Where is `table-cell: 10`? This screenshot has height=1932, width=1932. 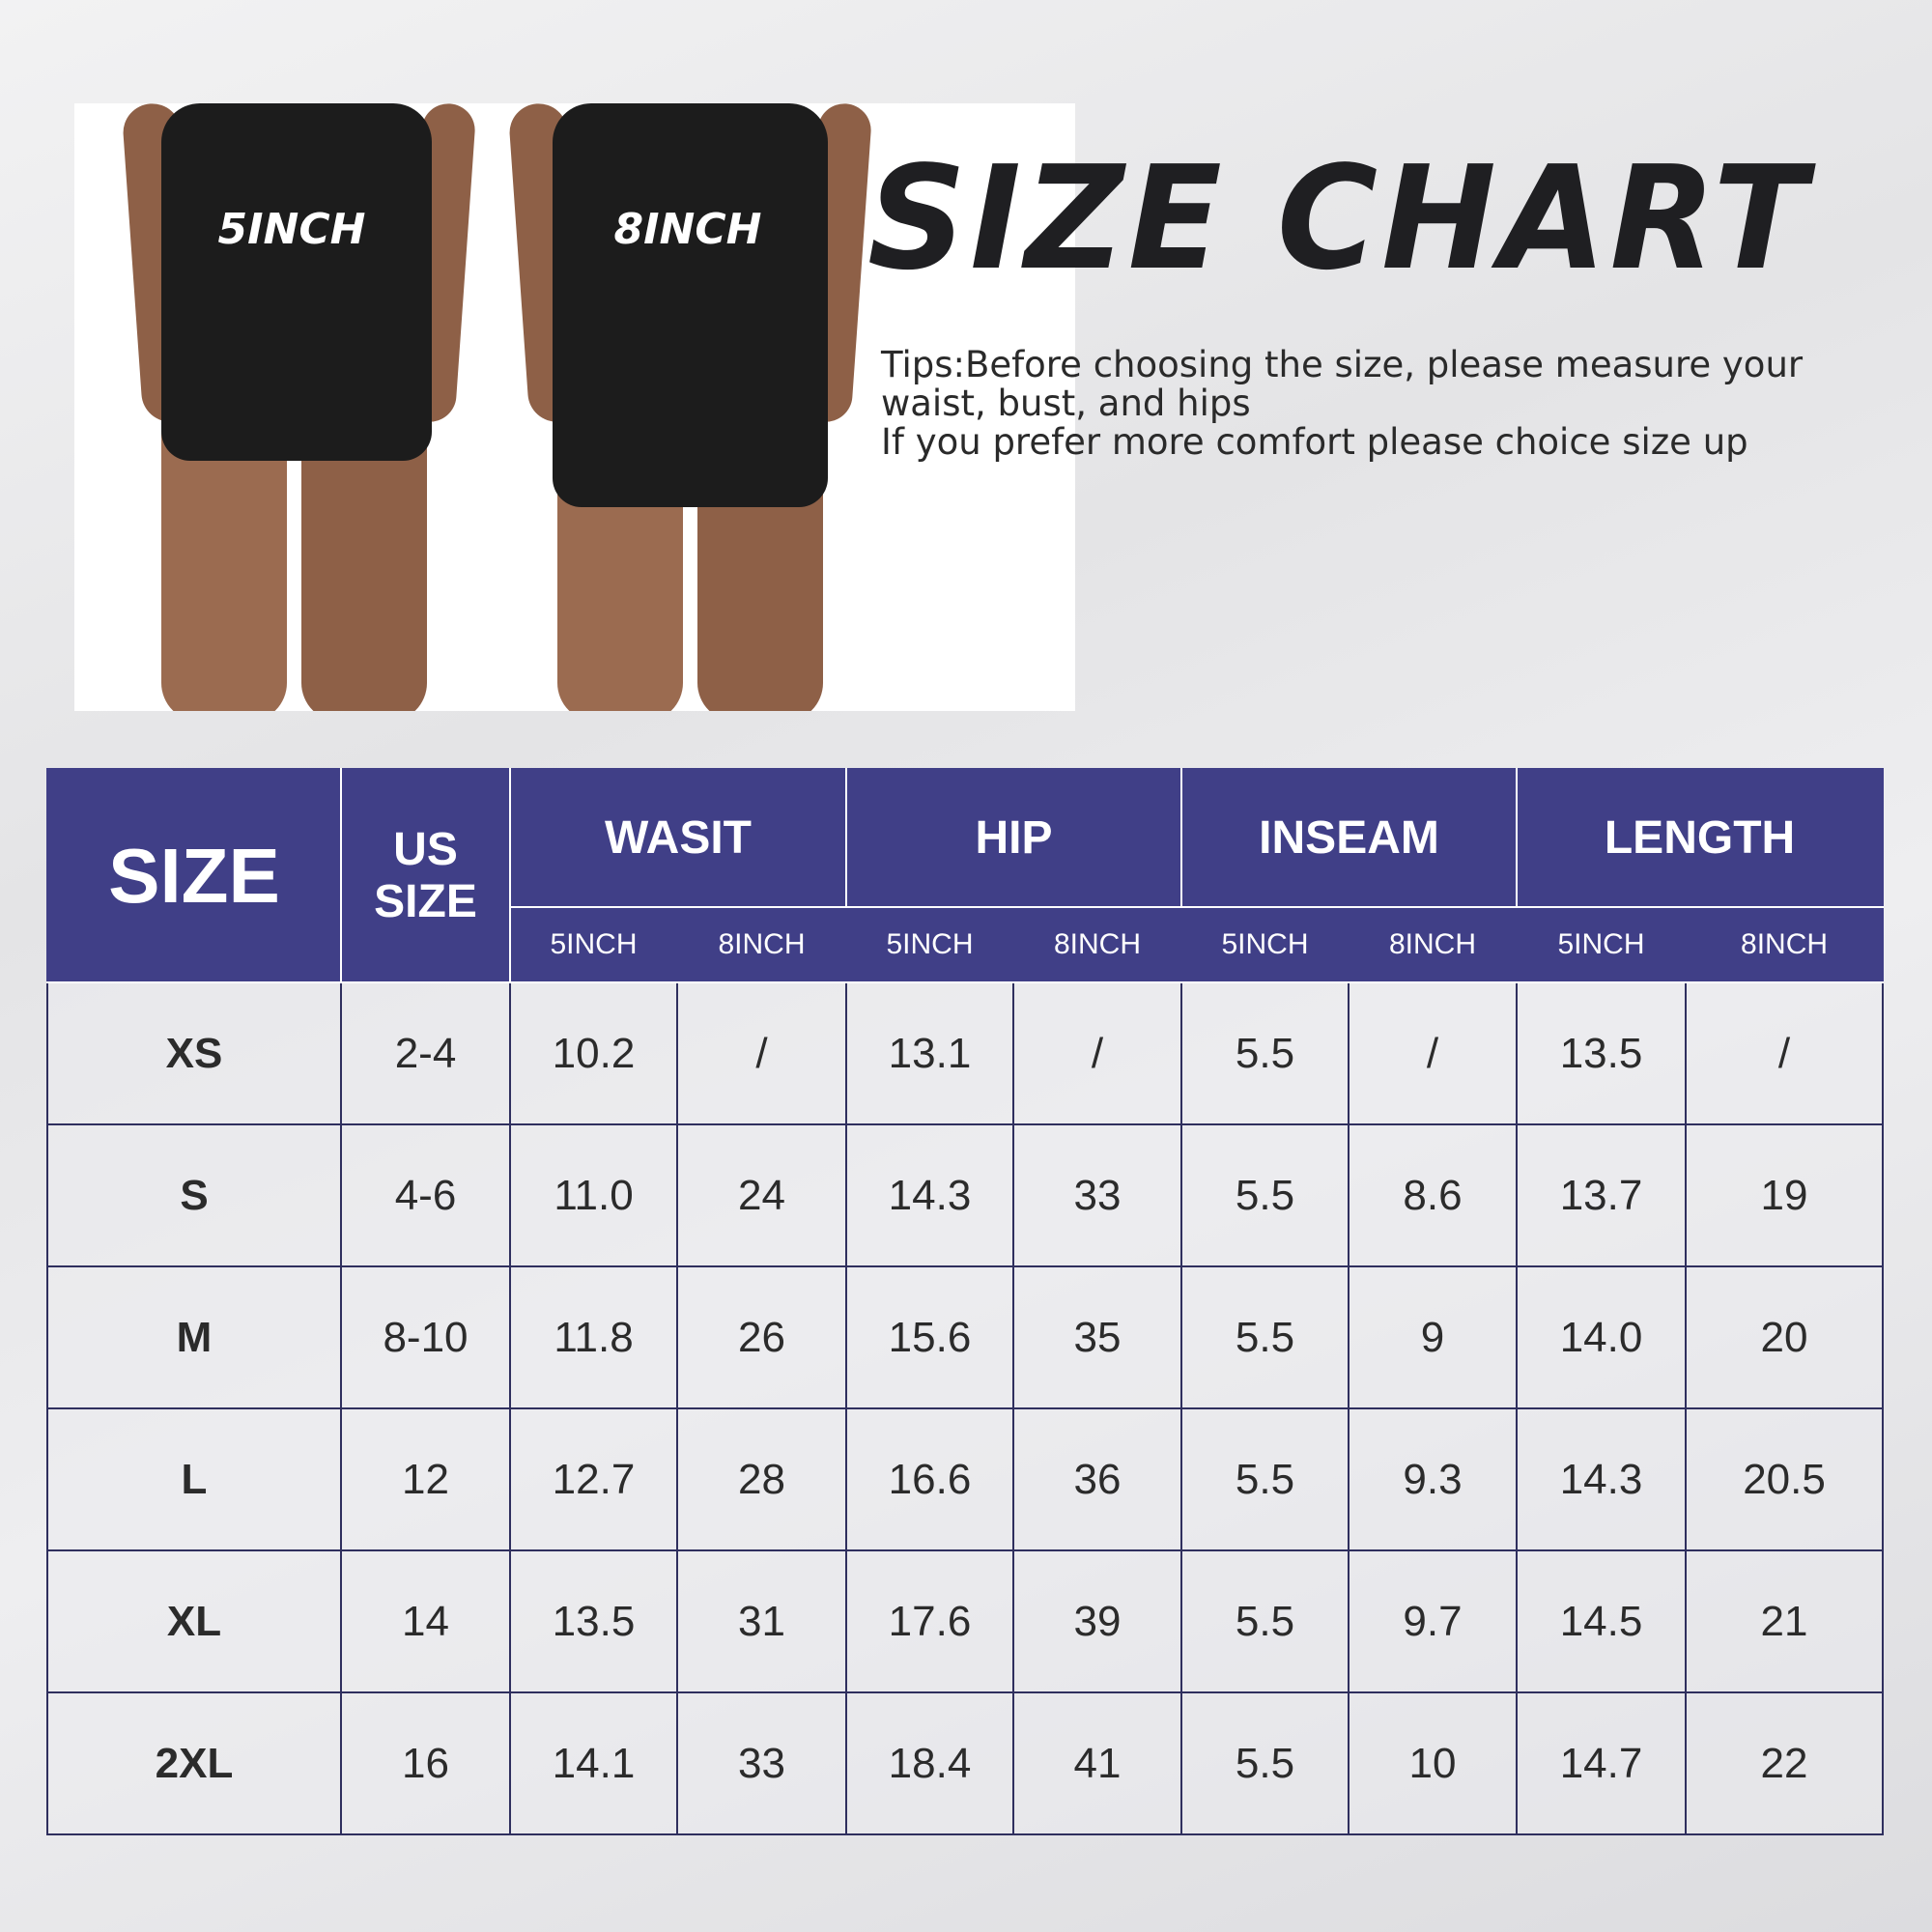
table-cell: 10 is located at coordinates (1433, 1763).